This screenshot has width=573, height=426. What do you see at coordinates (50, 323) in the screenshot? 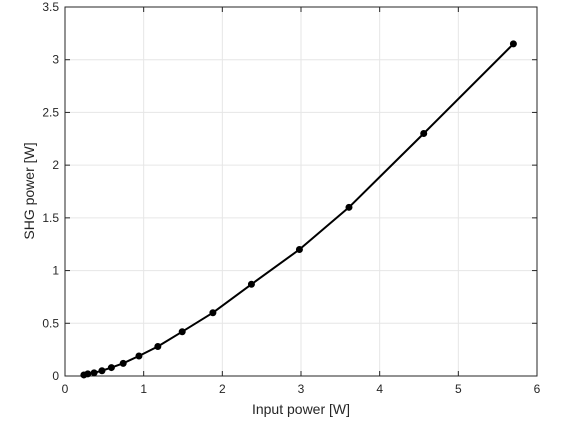
I see `y-tick-label: 0.5` at bounding box center [50, 323].